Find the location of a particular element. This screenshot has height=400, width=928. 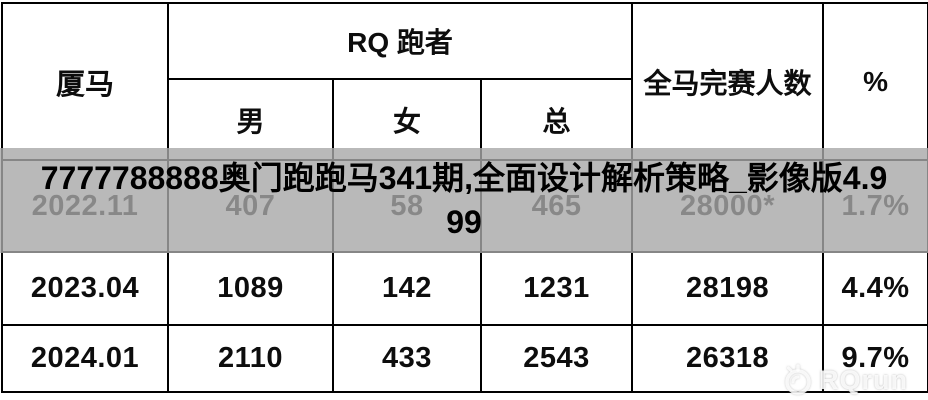

cell-male: 1089 is located at coordinates (250, 288).